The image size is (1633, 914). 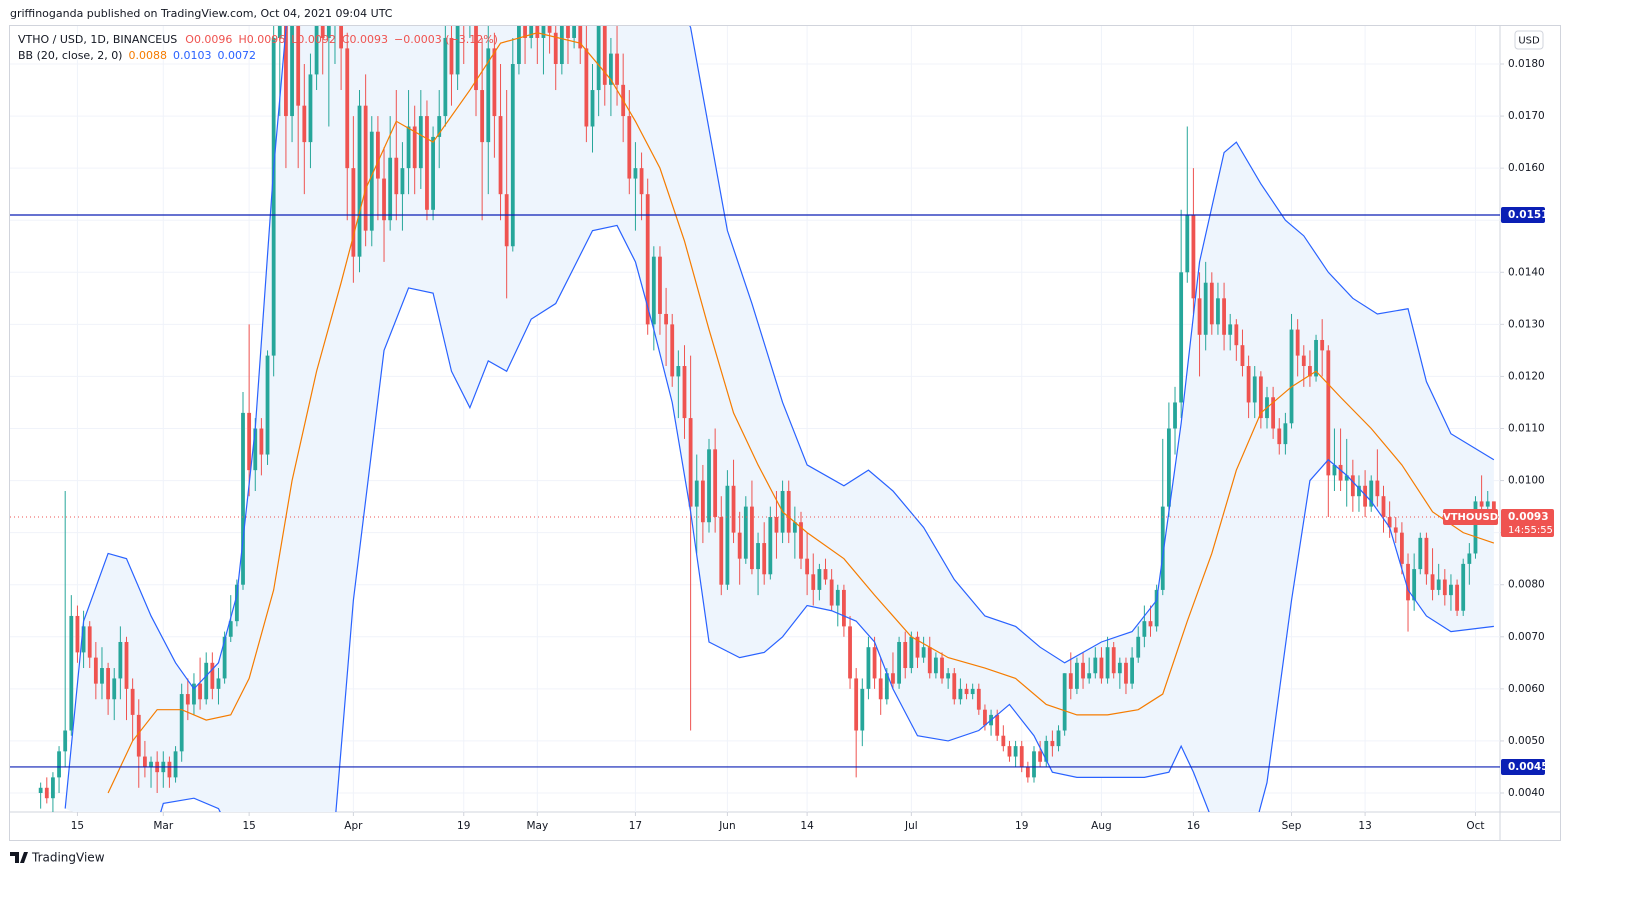 What do you see at coordinates (1292, 826) in the screenshot?
I see `x-tick-label: Sep` at bounding box center [1292, 826].